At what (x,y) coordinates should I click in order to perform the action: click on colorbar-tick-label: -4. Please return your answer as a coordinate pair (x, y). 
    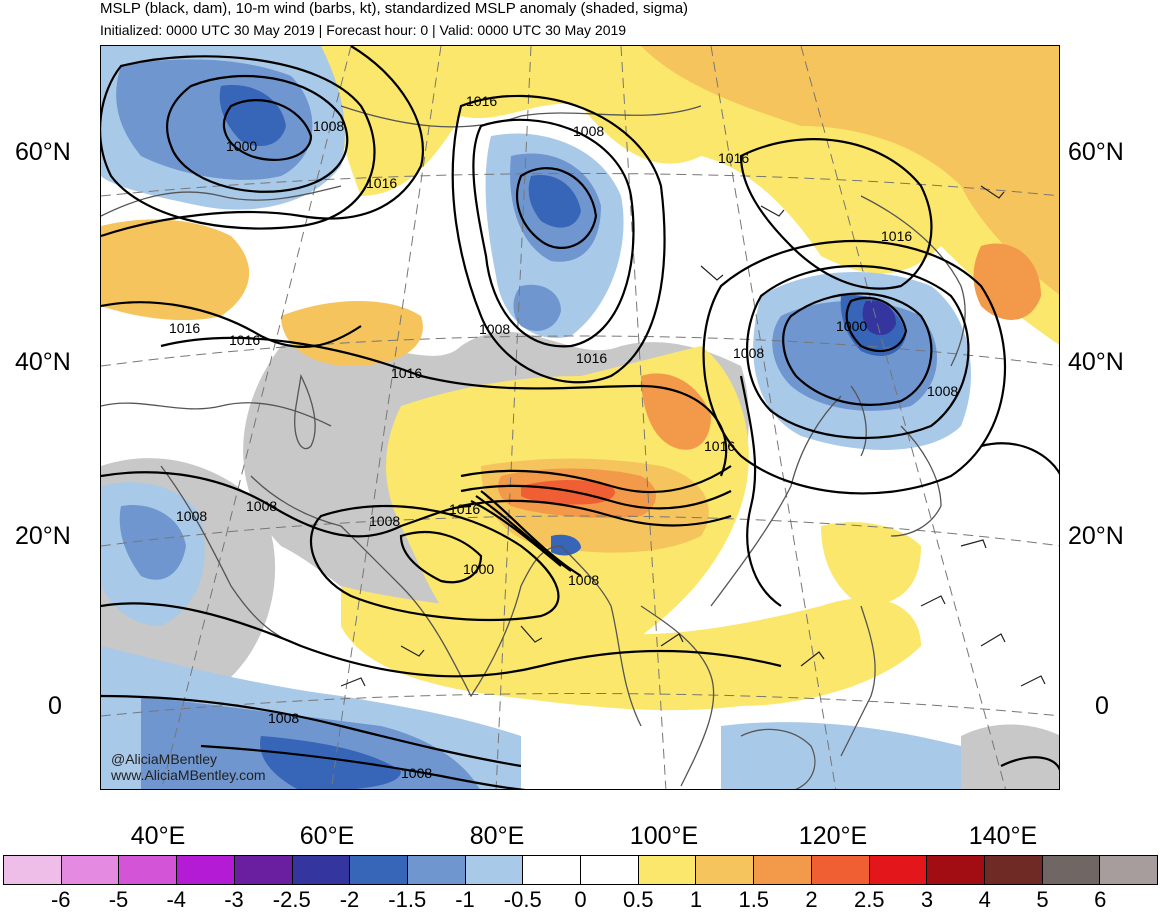
    Looking at the image, I should click on (176, 899).